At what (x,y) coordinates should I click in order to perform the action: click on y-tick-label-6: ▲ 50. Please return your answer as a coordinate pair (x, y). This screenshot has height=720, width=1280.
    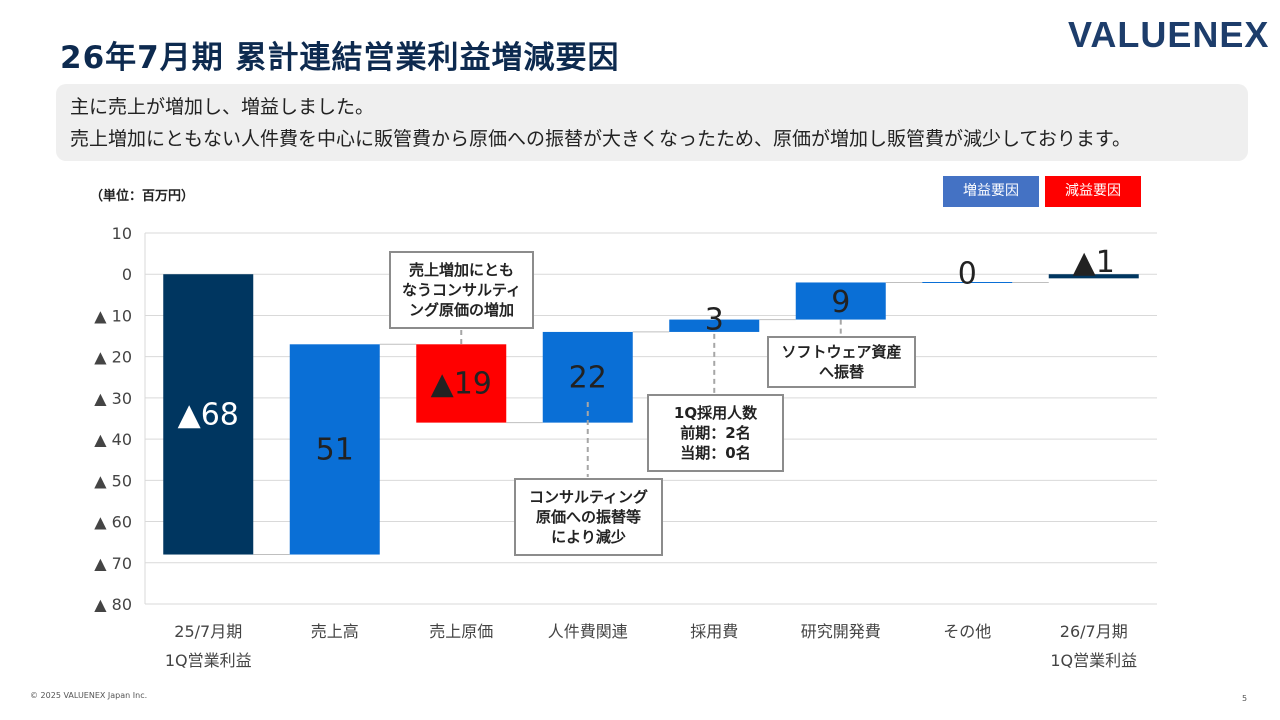
    Looking at the image, I should click on (113, 480).